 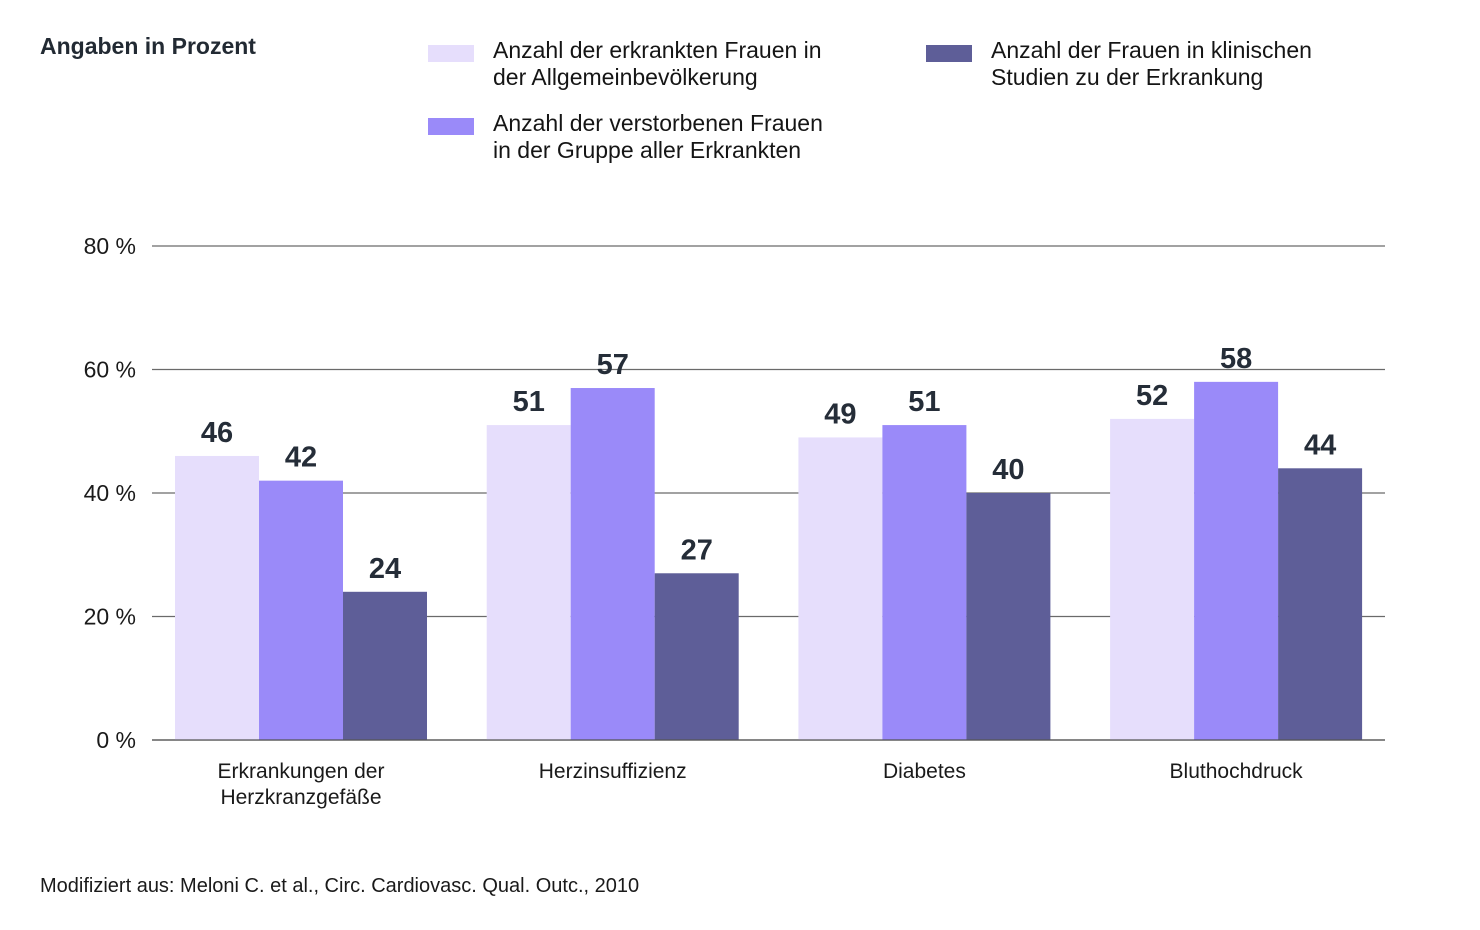 I want to click on y-tick-label: 40 %, so click(x=110, y=493).